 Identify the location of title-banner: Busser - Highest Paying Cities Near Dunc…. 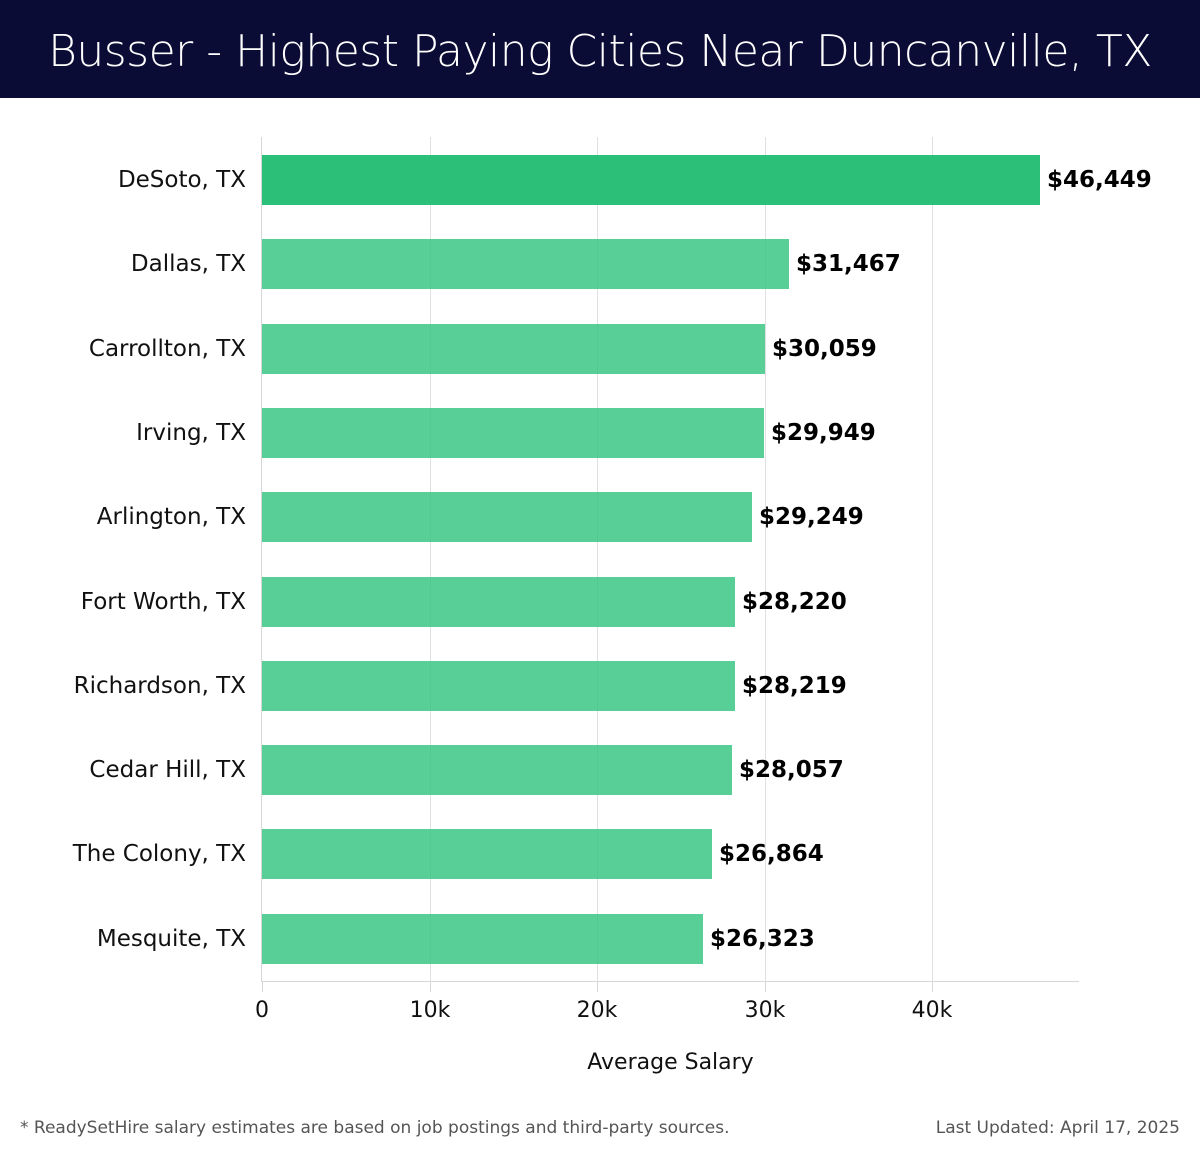
(600, 49).